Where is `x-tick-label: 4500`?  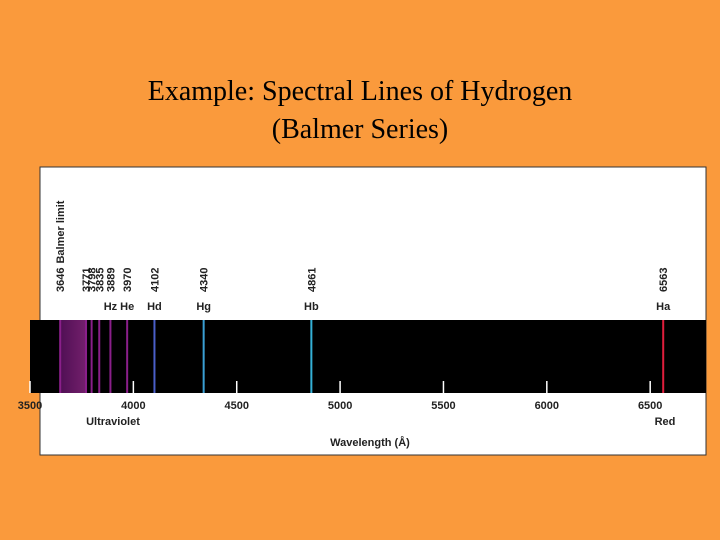
x-tick-label: 4500 is located at coordinates (236, 406).